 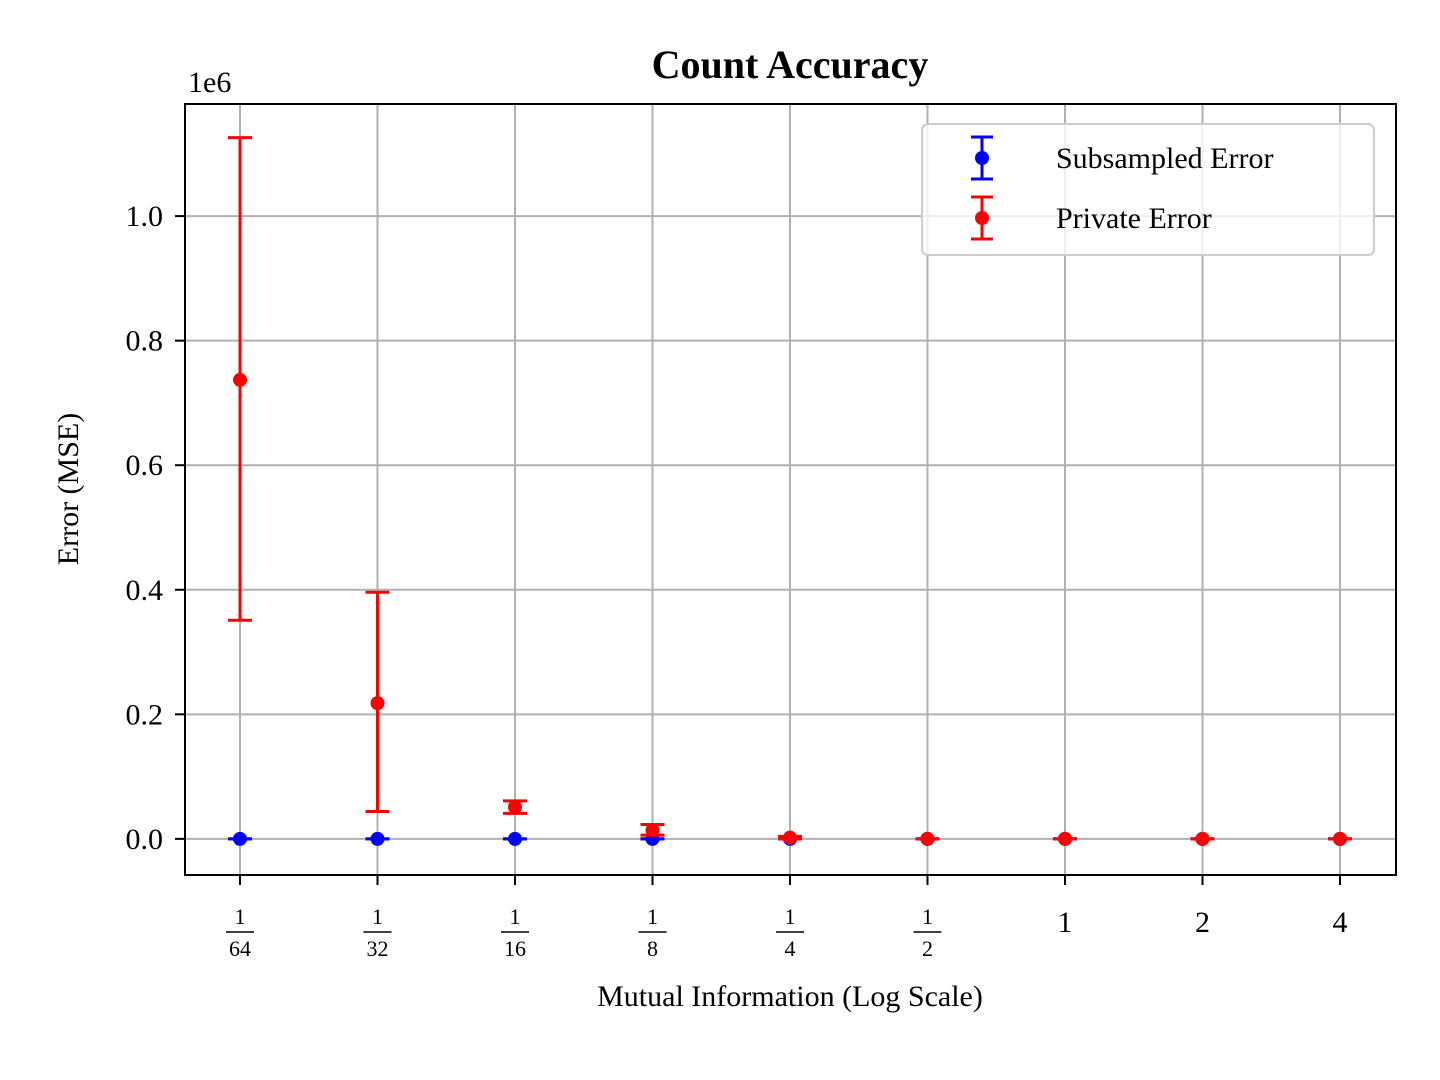 What do you see at coordinates (652, 948) in the screenshot?
I see `x-tick-label-denominator: 8` at bounding box center [652, 948].